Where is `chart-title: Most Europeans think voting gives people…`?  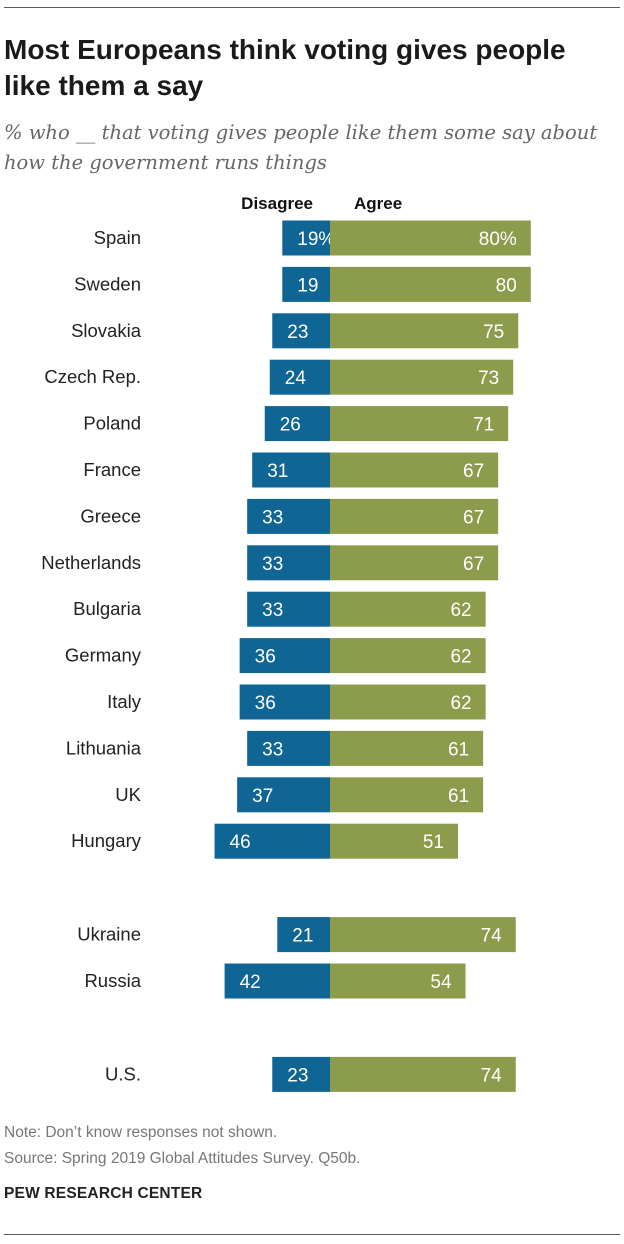 chart-title: Most Europeans think voting gives people… is located at coordinates (285, 67).